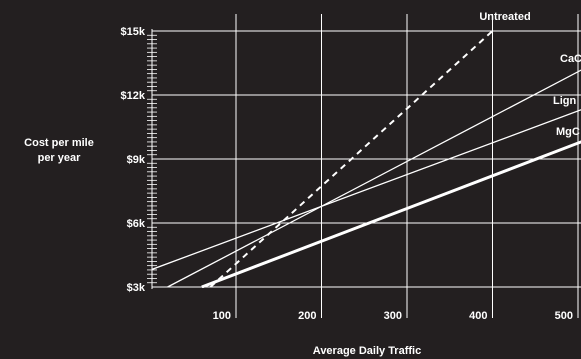 The width and height of the screenshot is (581, 359). Describe the element at coordinates (136, 288) in the screenshot. I see `y-tick-label: $3k` at that location.